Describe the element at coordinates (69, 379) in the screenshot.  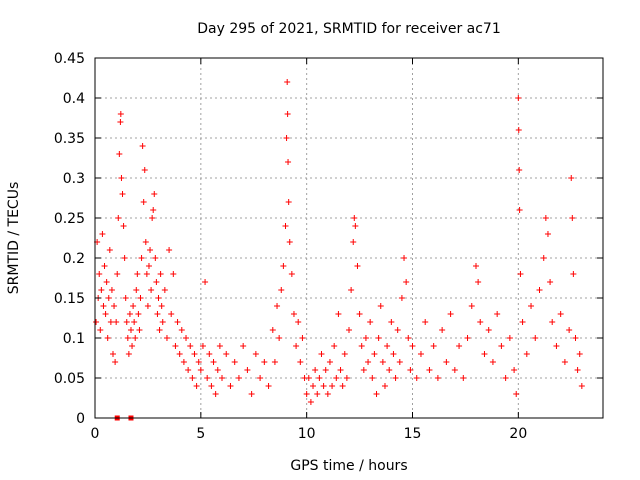
I see `y-tick-label: 0.05` at that location.